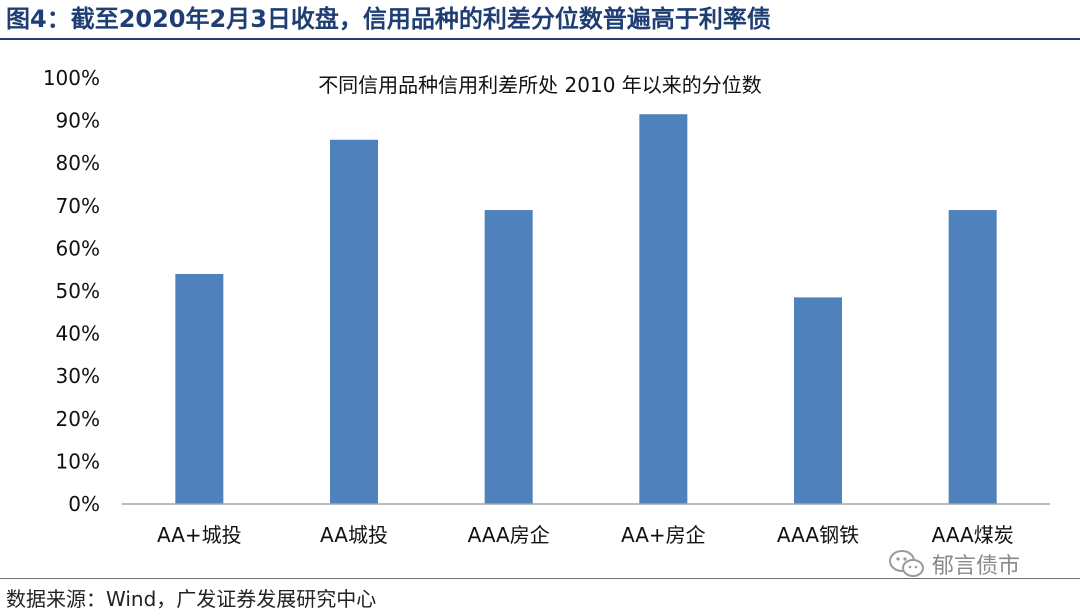 The image size is (1080, 616). What do you see at coordinates (78, 291) in the screenshot?
I see `y-tick-label: 50%` at bounding box center [78, 291].